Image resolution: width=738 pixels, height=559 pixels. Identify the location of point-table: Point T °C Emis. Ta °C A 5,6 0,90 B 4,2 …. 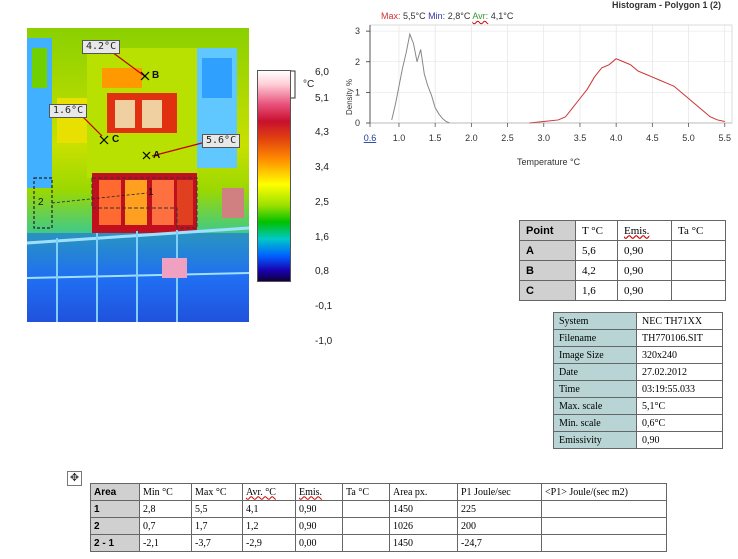
(622, 260).